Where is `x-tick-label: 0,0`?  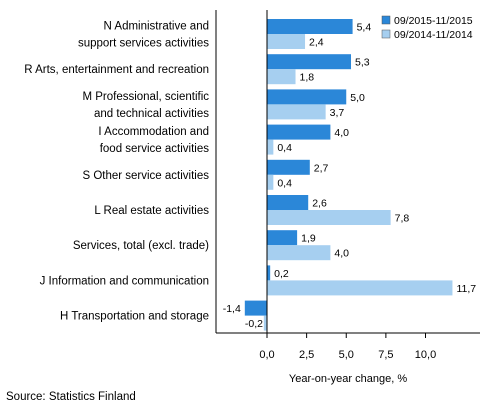 x-tick-label: 0,0 is located at coordinates (266, 355).